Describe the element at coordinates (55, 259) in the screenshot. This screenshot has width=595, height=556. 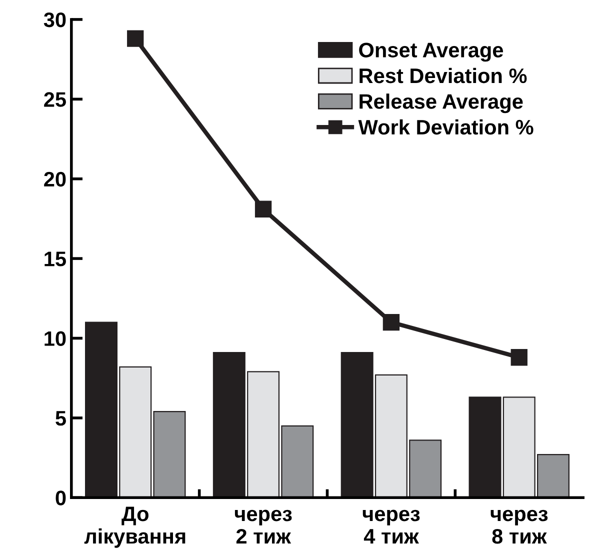
I see `y-tick-label: 15` at that location.